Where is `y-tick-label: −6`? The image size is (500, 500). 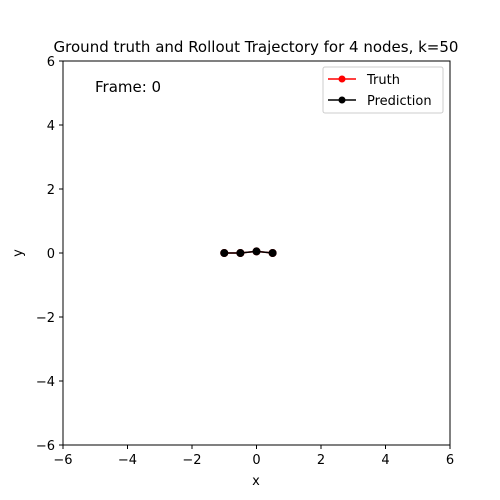 y-tick-label: −6 is located at coordinates (45, 446).